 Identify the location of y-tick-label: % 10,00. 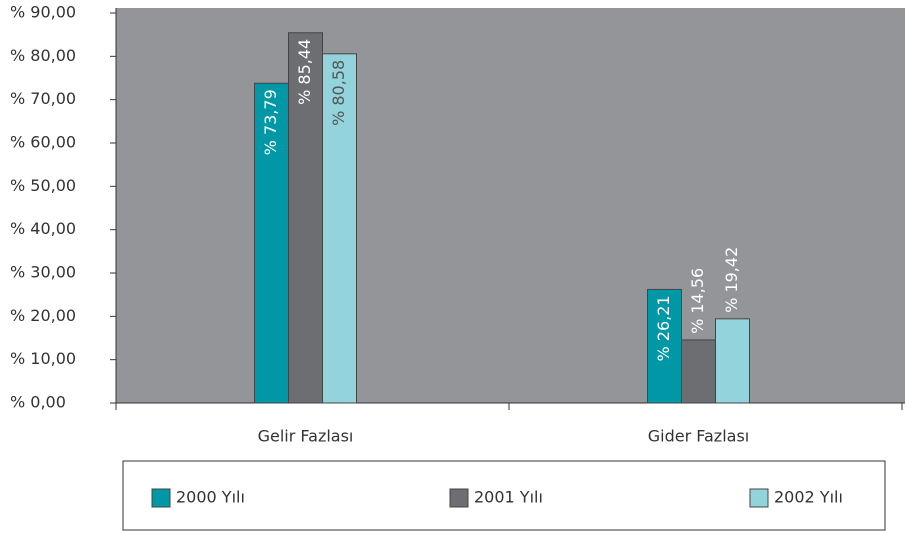
(43, 358).